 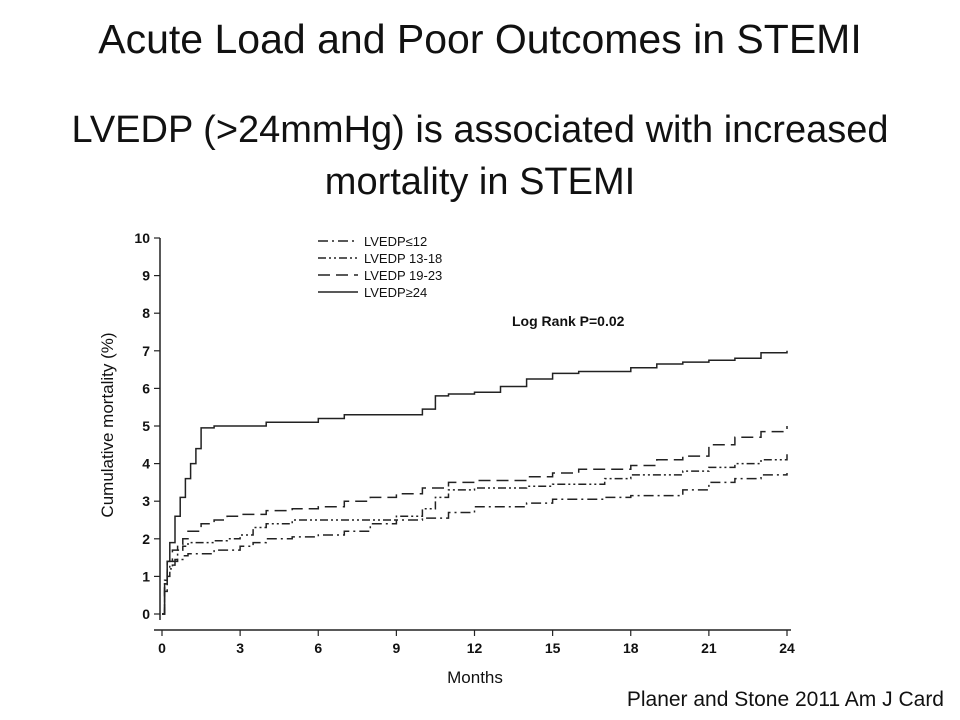 I want to click on subtitle-line-2: mortality in STEMI, so click(x=480, y=182).